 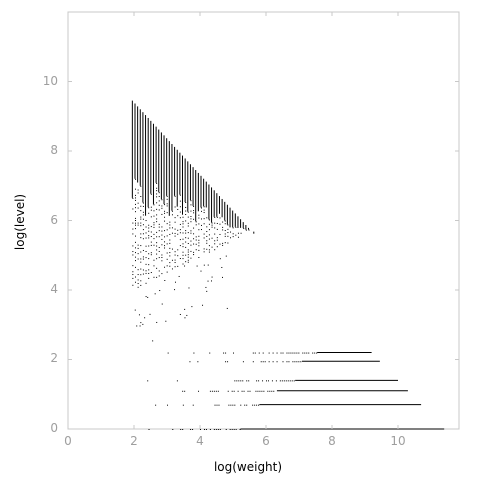 I want to click on x-tick-label: 0, so click(x=68, y=441).